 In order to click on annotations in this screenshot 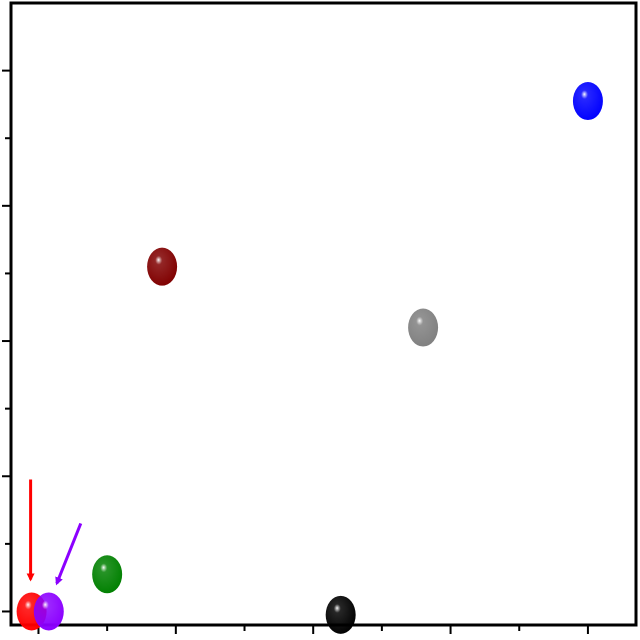, I will do `click(54, 532)`.